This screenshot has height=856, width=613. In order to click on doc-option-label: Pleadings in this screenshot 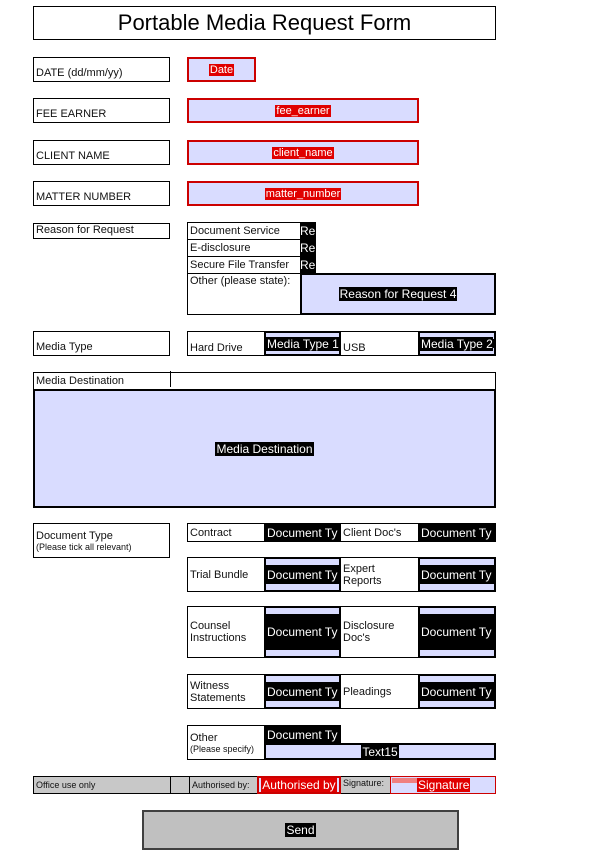, I will do `click(379, 691)`.